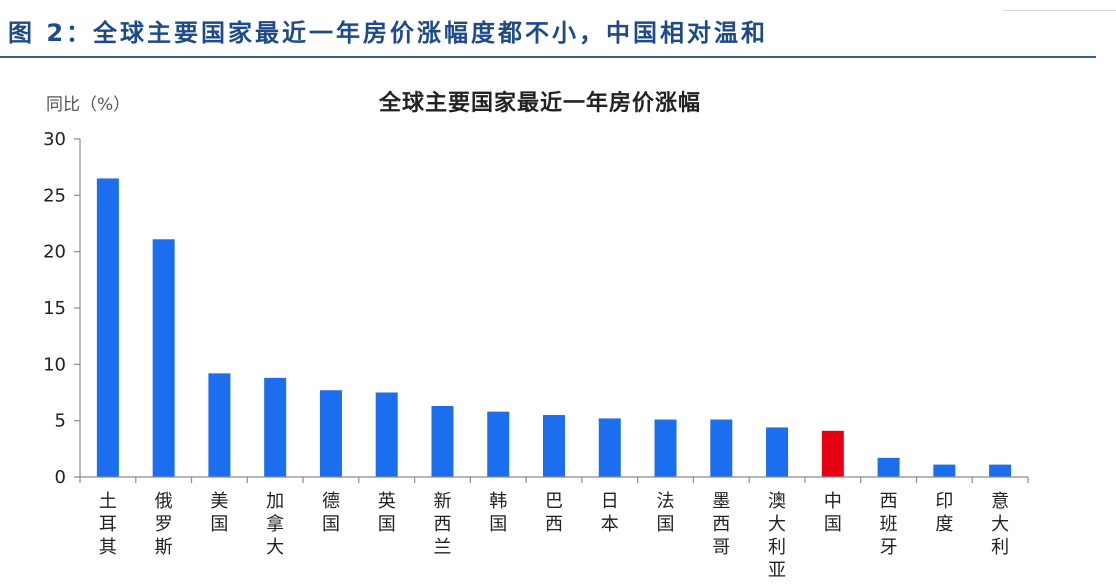  Describe the element at coordinates (554, 513) in the screenshot. I see `category-label-9: 巴西` at that location.